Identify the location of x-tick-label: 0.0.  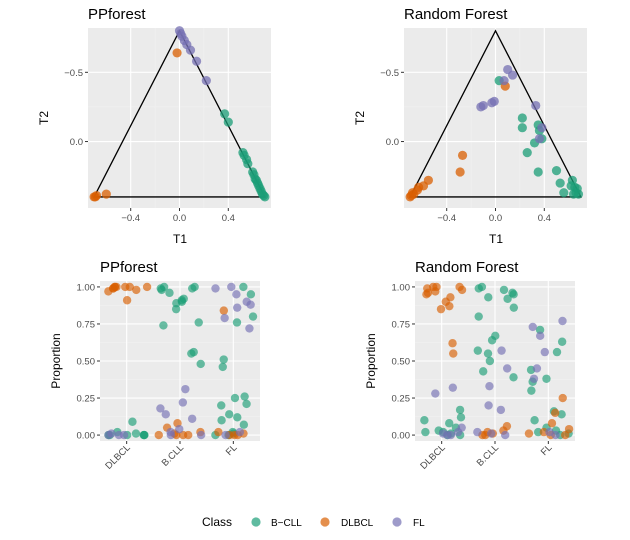
(495, 218).